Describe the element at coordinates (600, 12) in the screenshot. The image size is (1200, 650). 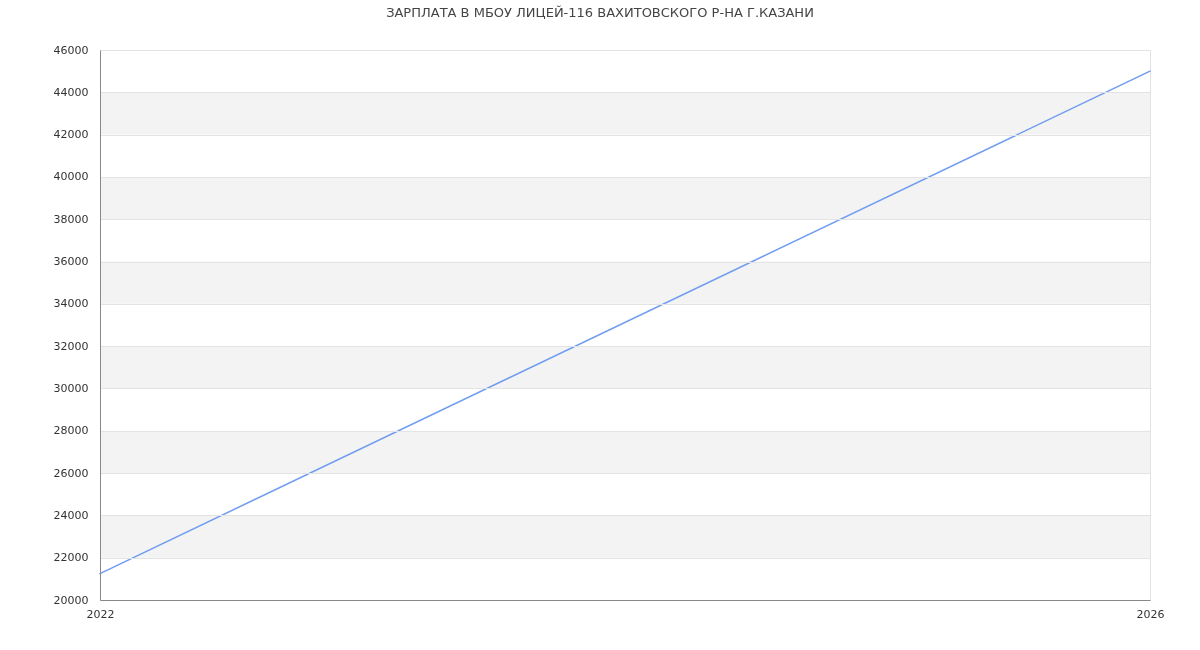
I see `chart-title: ЗАРПЛАТА В МБОУ ЛИЦЕЙ-116 ВАХИТОВСКОГО Р-НА Г.КАЗАНИ` at that location.